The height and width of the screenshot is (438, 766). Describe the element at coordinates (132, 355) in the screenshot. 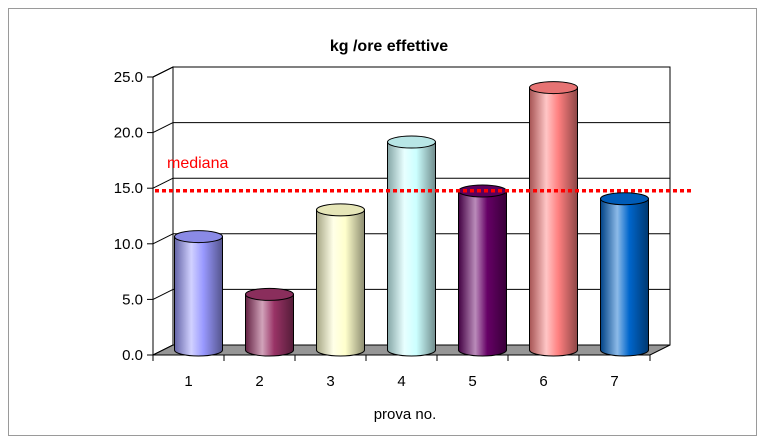

I see `y-tick-label: 0.0` at that location.